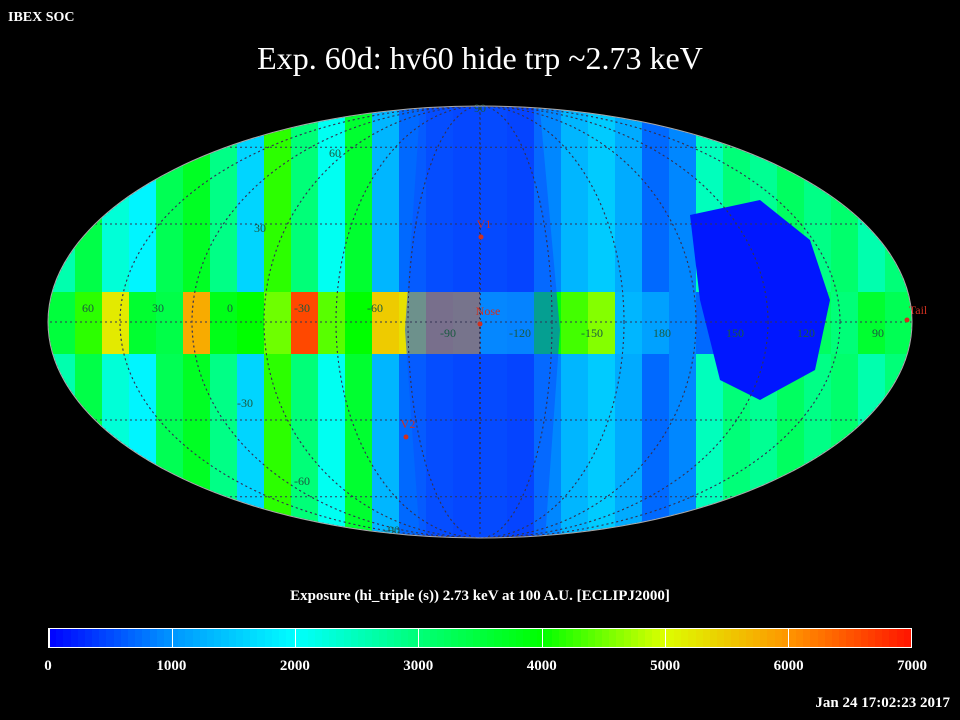 This screenshot has height=720, width=960. Describe the element at coordinates (806, 333) in the screenshot. I see `longitude-tick-label: 120` at that location.